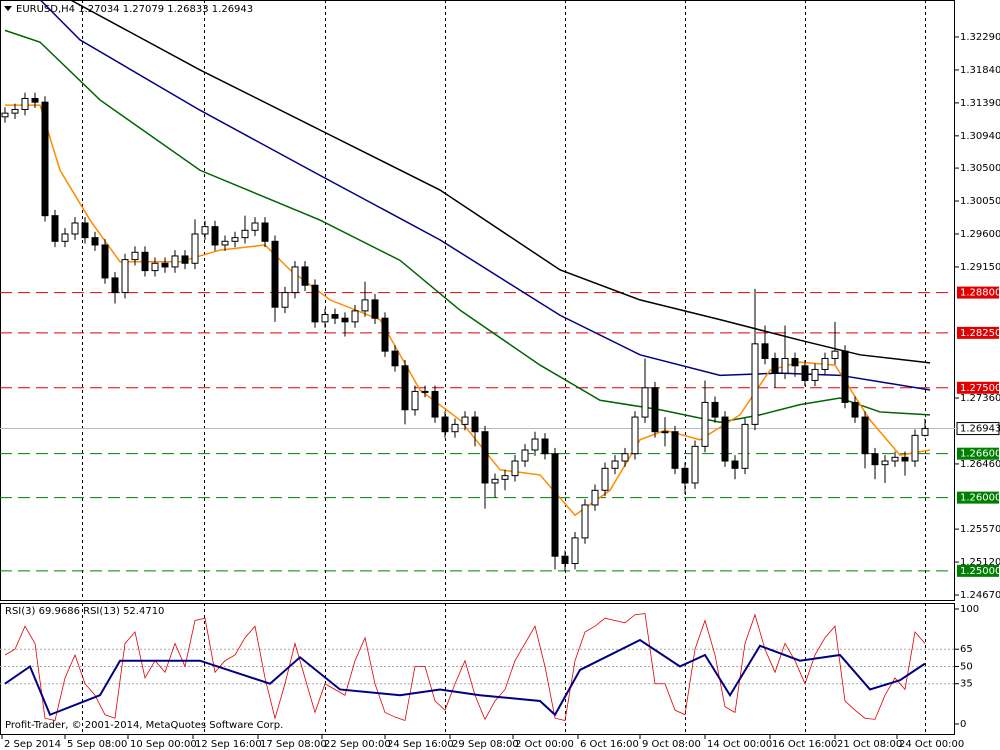  Describe the element at coordinates (8, 8) in the screenshot. I see `menu-arrow` at that location.